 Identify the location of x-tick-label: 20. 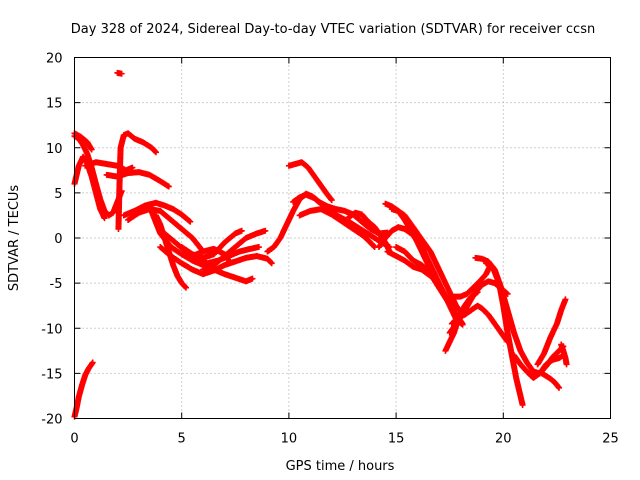
(503, 439).